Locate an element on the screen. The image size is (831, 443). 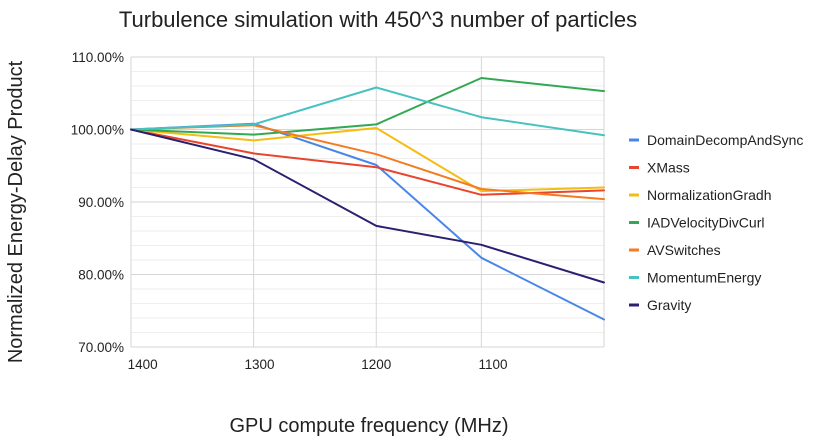
series-line-iadvelocity-div-curl is located at coordinates (367, 106).